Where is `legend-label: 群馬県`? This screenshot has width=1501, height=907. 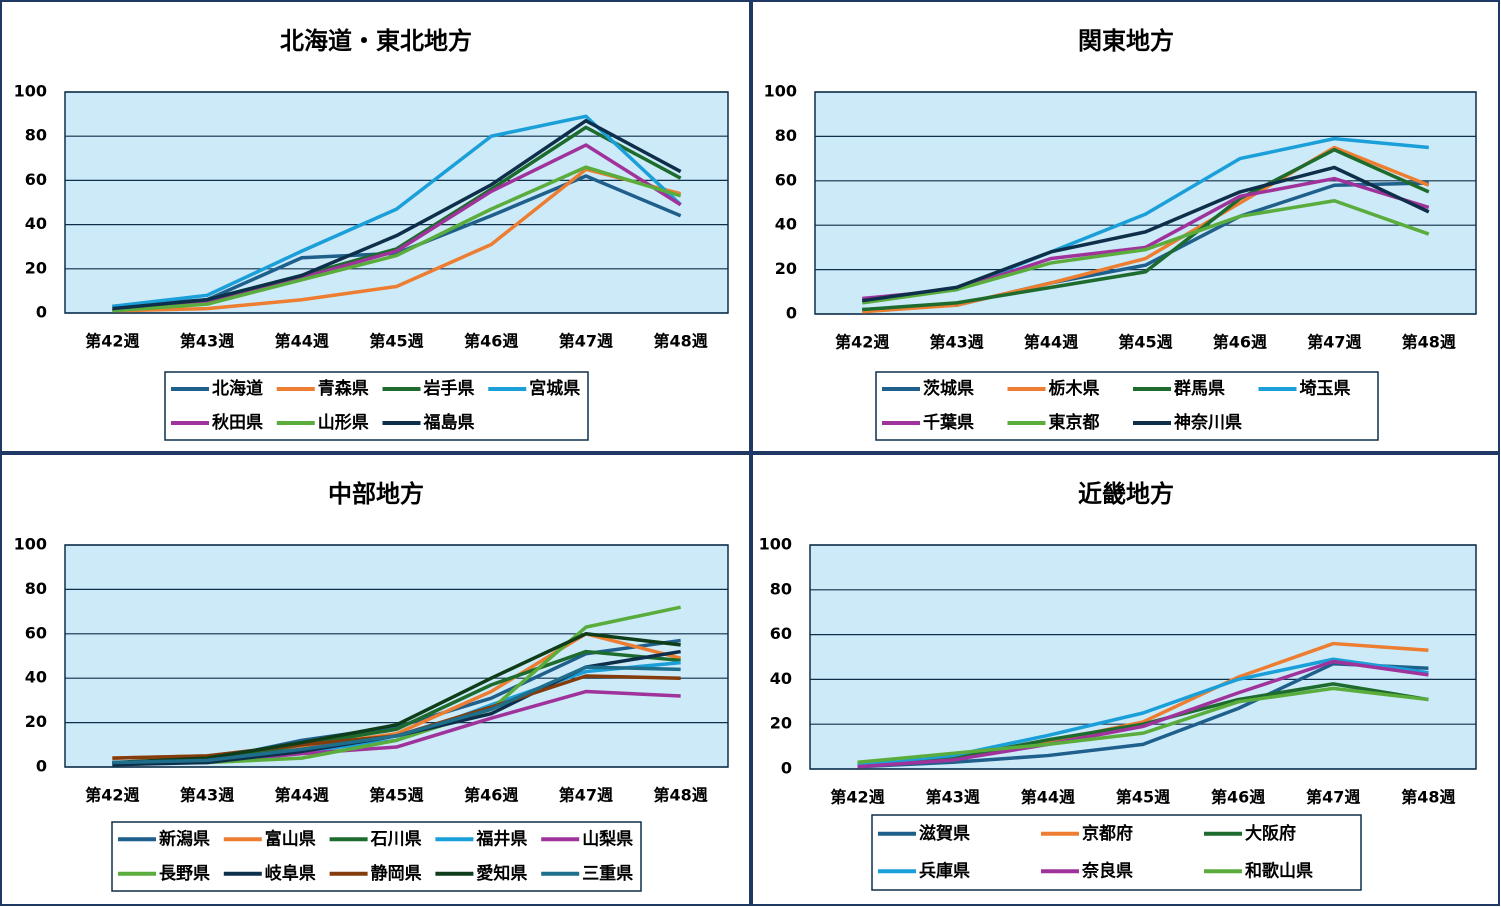 legend-label: 群馬県 is located at coordinates (1199, 388).